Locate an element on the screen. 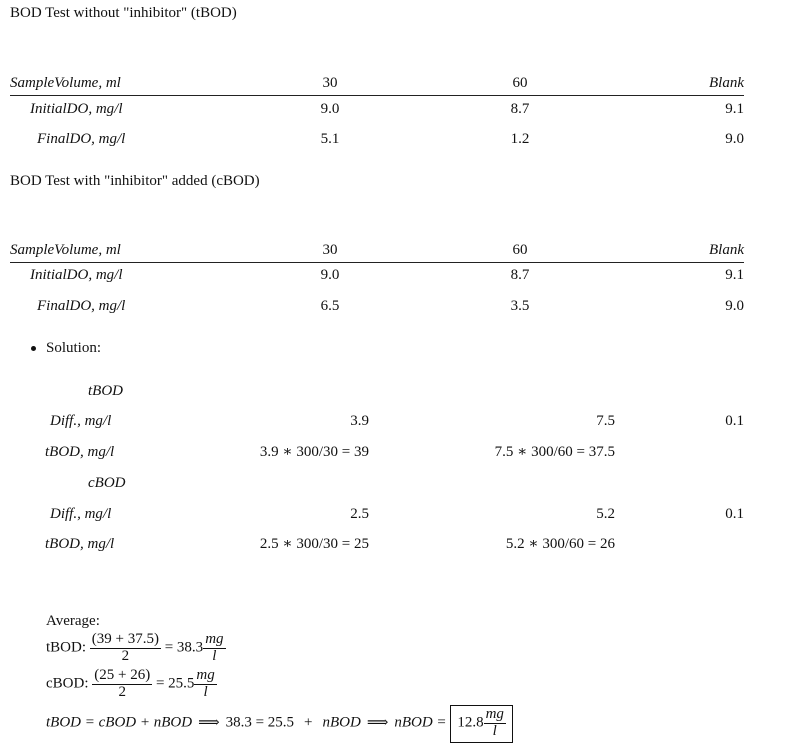 The height and width of the screenshot is (755, 791). cbod-row-initial-60: 8.7 is located at coordinates (520, 275).